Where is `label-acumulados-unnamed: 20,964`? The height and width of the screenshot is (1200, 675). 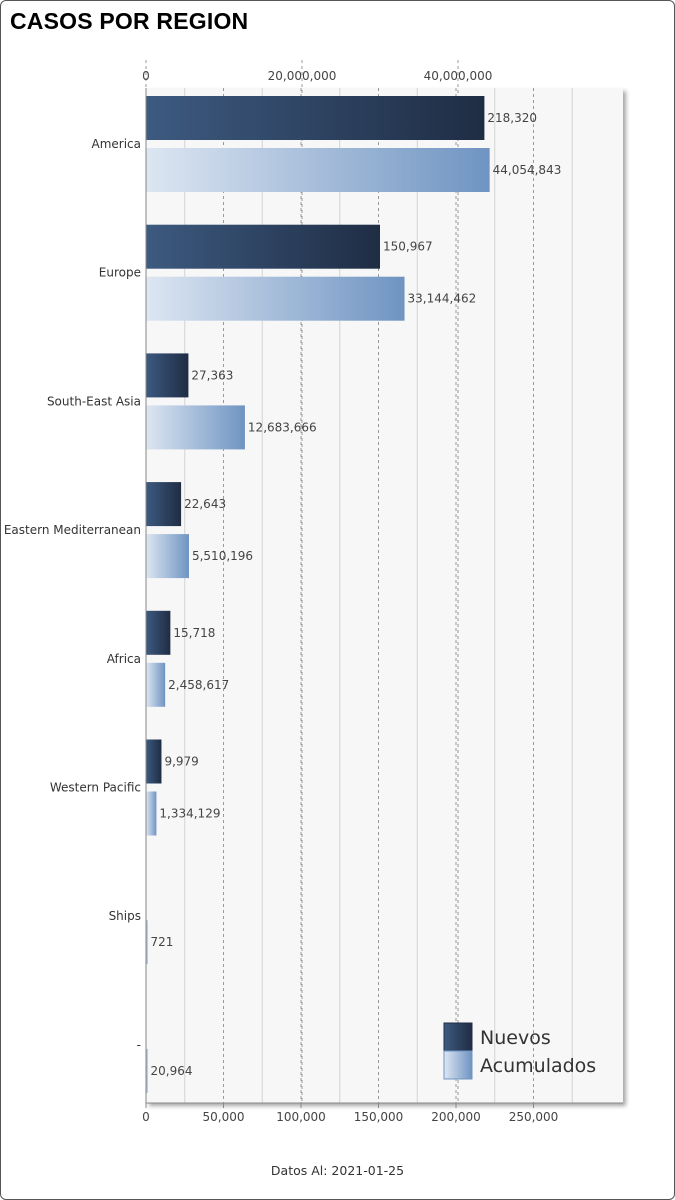
label-acumulados-unnamed: 20,964 is located at coordinates (172, 1071).